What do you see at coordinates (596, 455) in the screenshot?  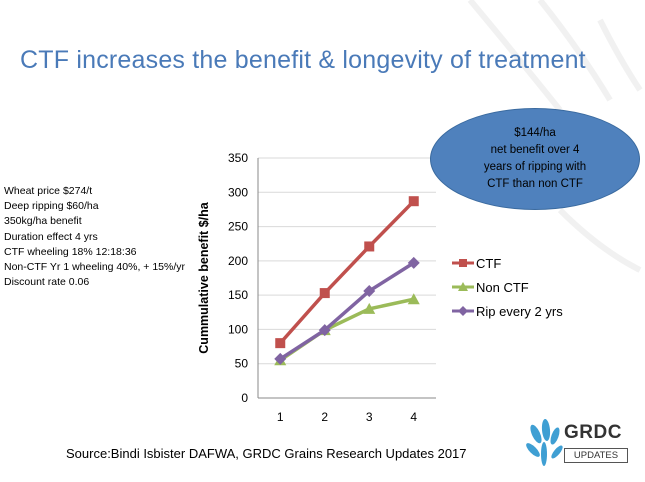 I see `logo-updates-label: UPDATES` at bounding box center [596, 455].